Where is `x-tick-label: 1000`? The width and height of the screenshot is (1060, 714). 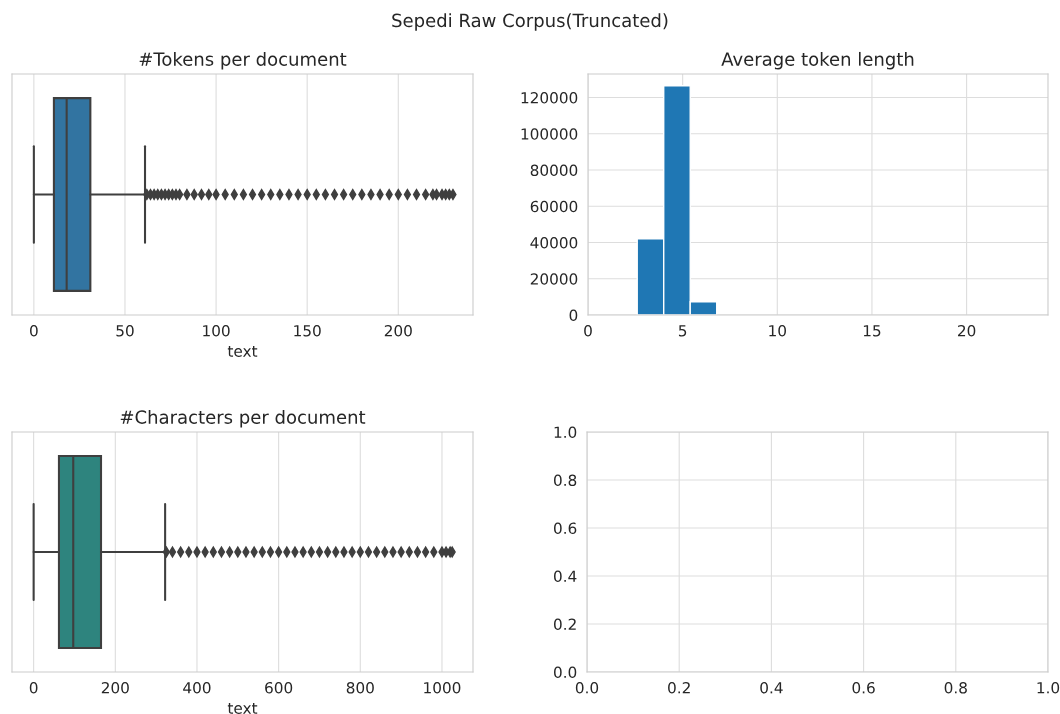
x-tick-label: 1000 is located at coordinates (442, 687).